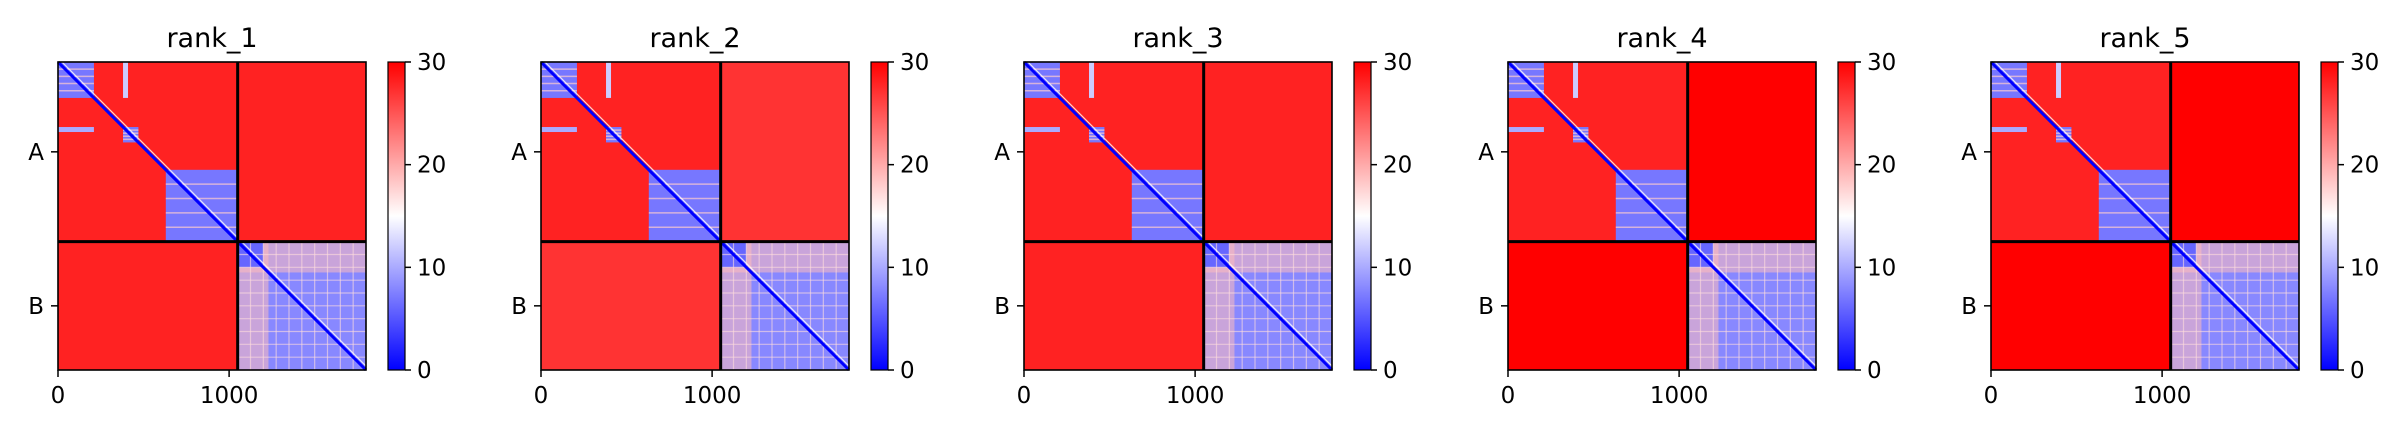 The width and height of the screenshot is (2401, 438). Describe the element at coordinates (2144, 38) in the screenshot. I see `panel-title: rank_5` at that location.